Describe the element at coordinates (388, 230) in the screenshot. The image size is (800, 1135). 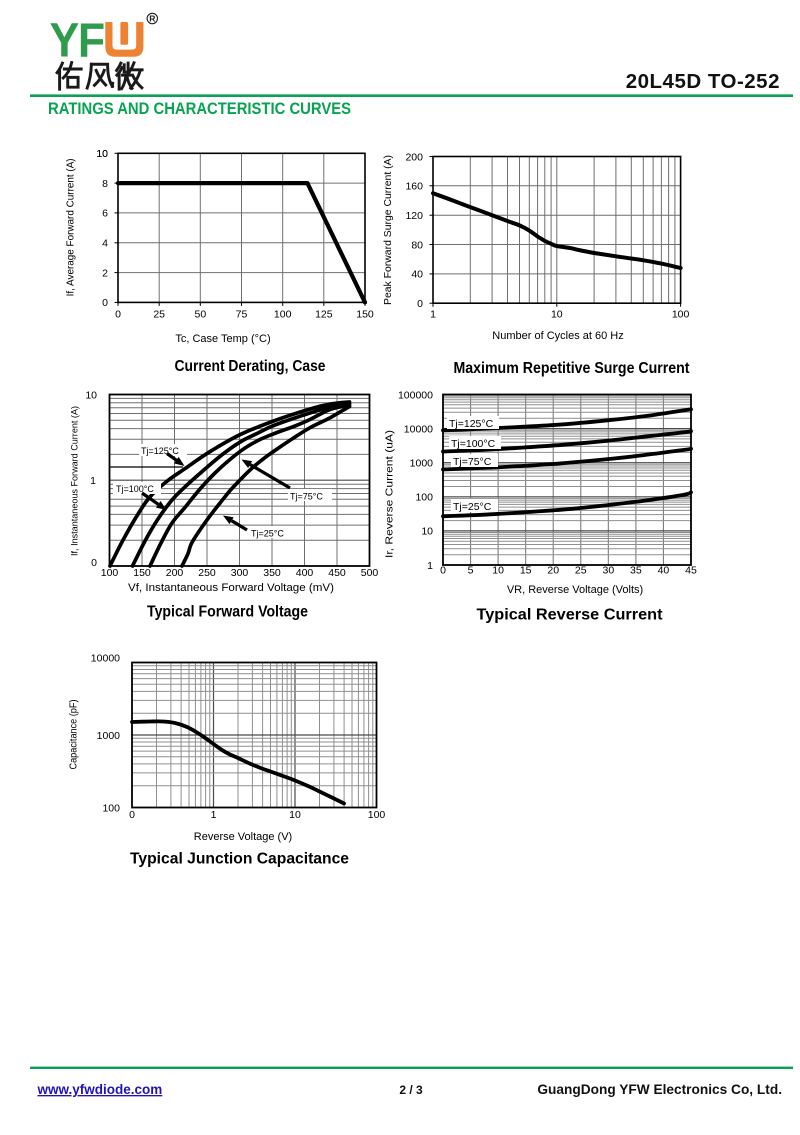
I see `svg-text: Peak Forward Surge Current (A)` at that location.